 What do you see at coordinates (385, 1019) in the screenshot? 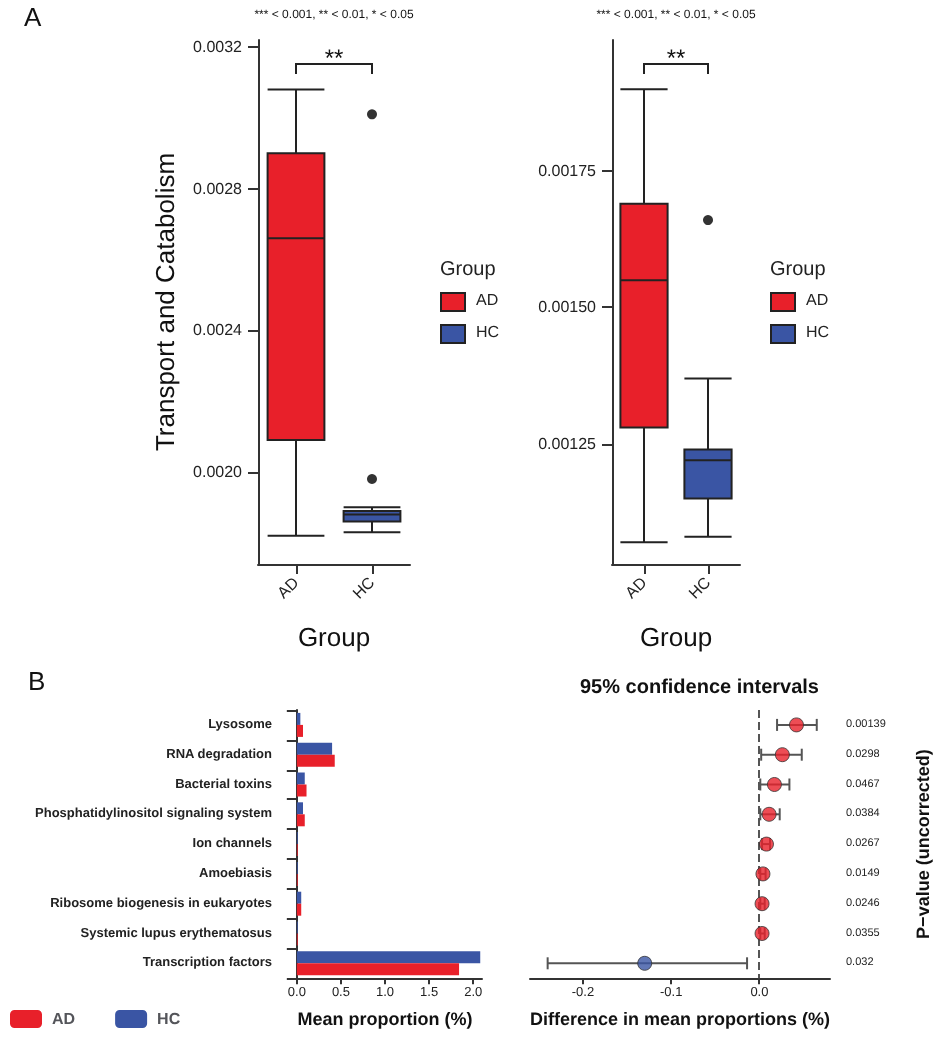
I see `x-axis-title: Mean proportion (%)` at bounding box center [385, 1019].